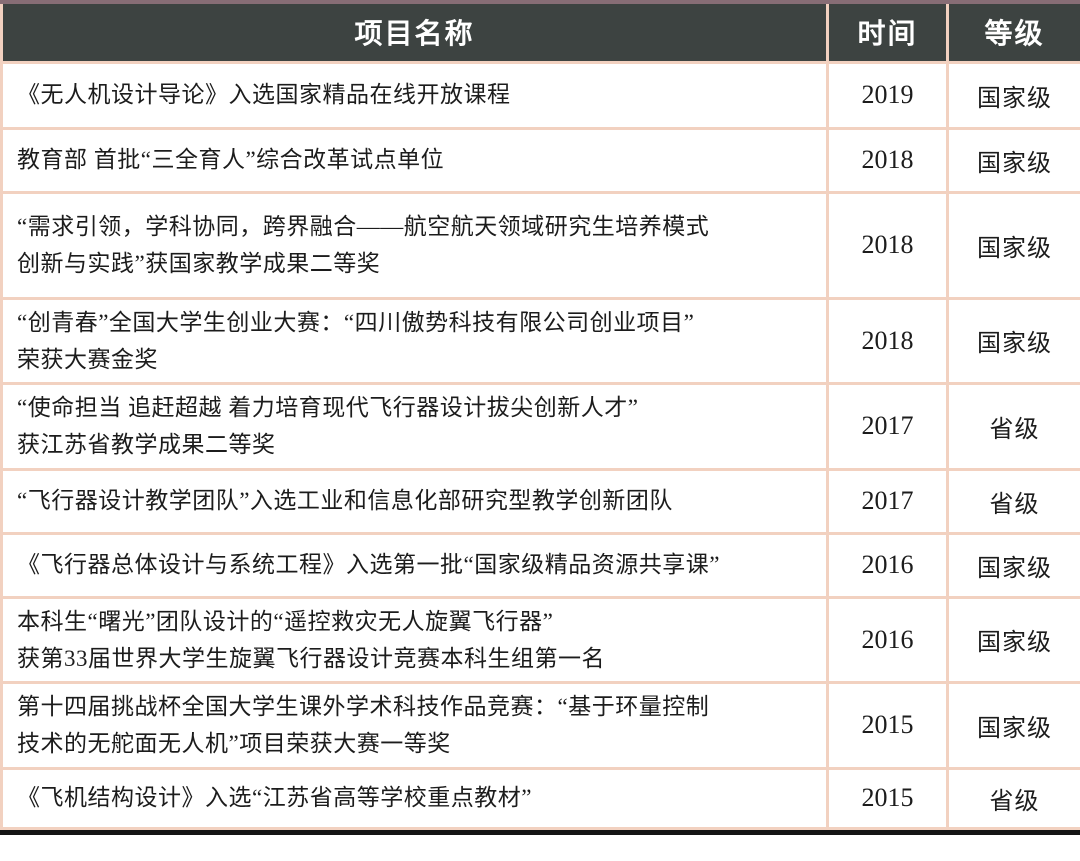  I want to click on table-row: 《无人机设计导论》入选国家精品在线开放课程 2019 国家级, so click(540, 95).